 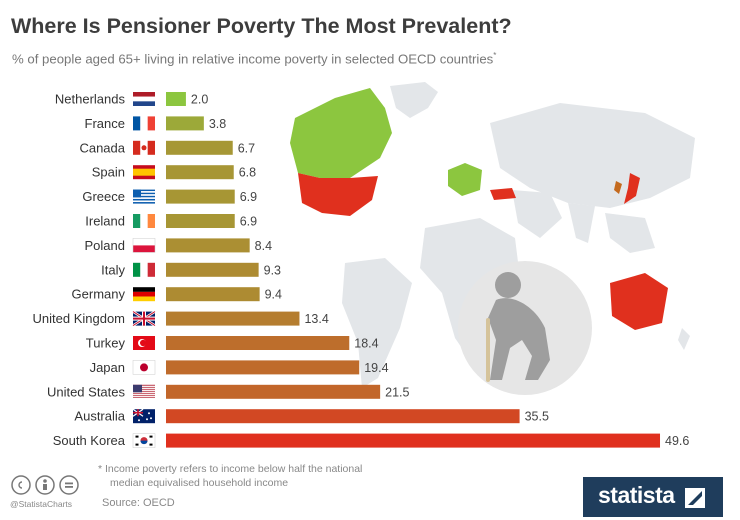 What do you see at coordinates (272, 270) in the screenshot?
I see `value-label-italy: 9.3` at bounding box center [272, 270].